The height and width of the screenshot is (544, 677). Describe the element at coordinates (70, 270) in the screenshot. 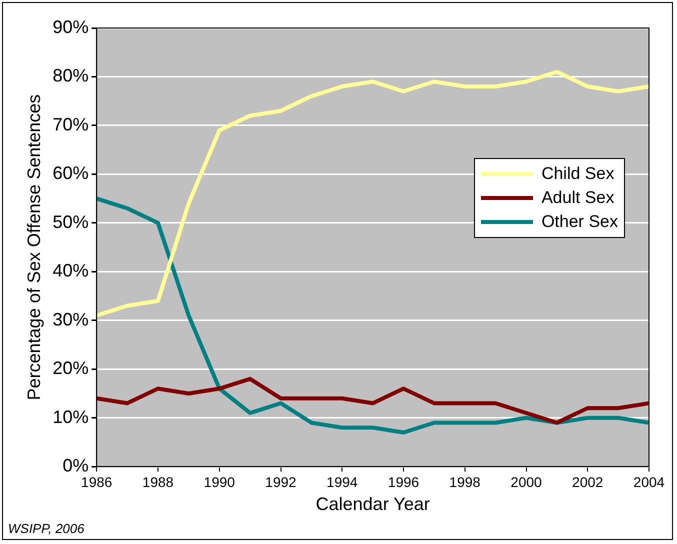

I see `y-tick-label: 40%` at that location.